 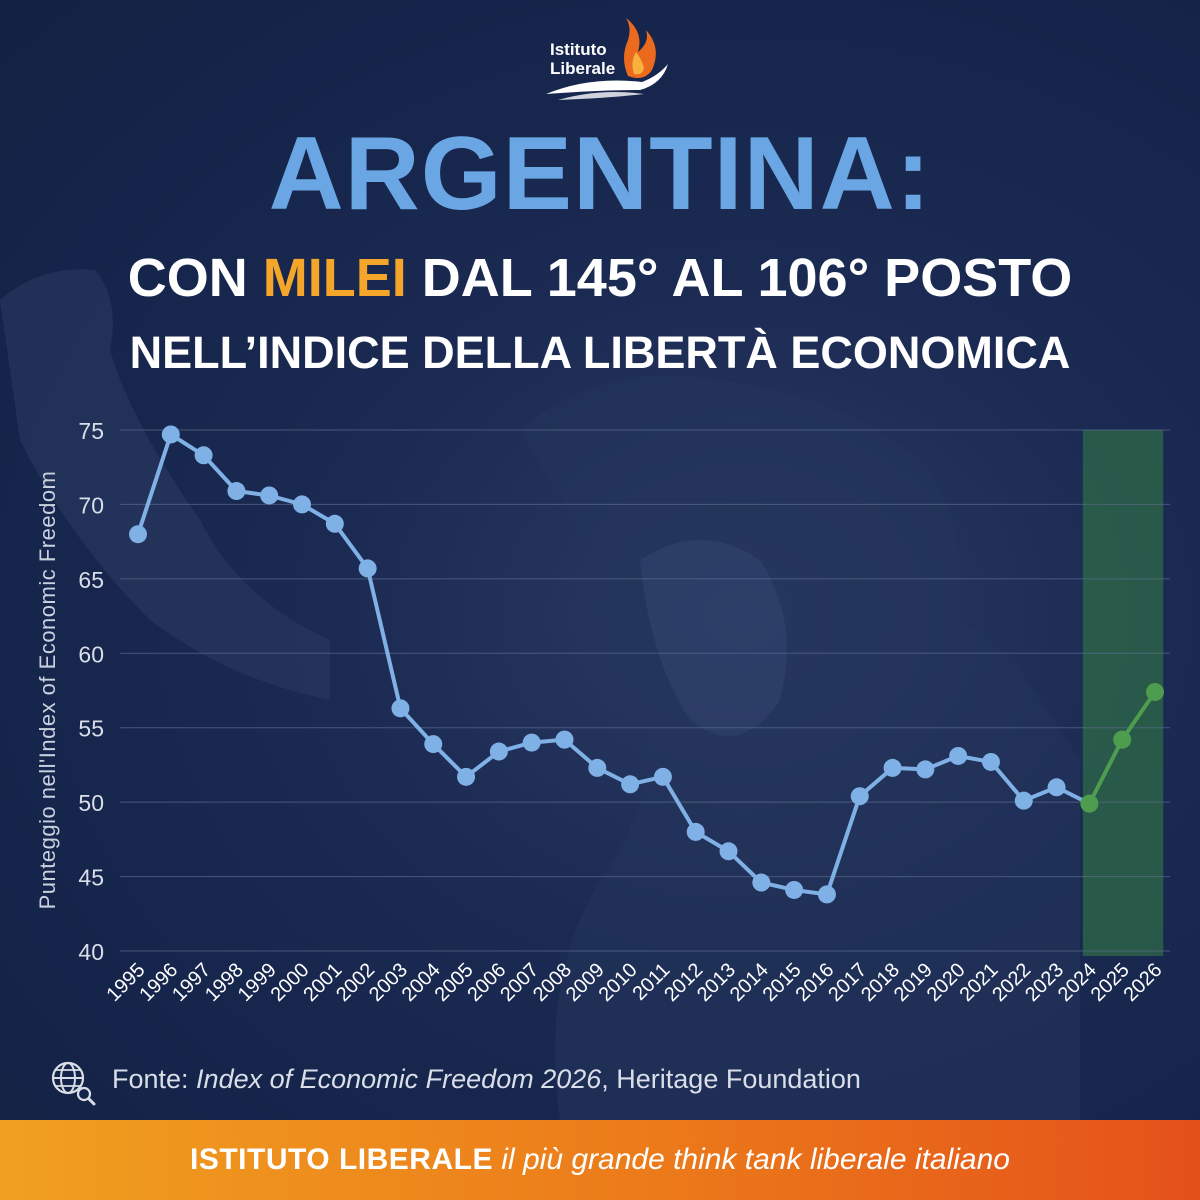 I want to click on x-tick-label: 2026, so click(x=1143, y=982).